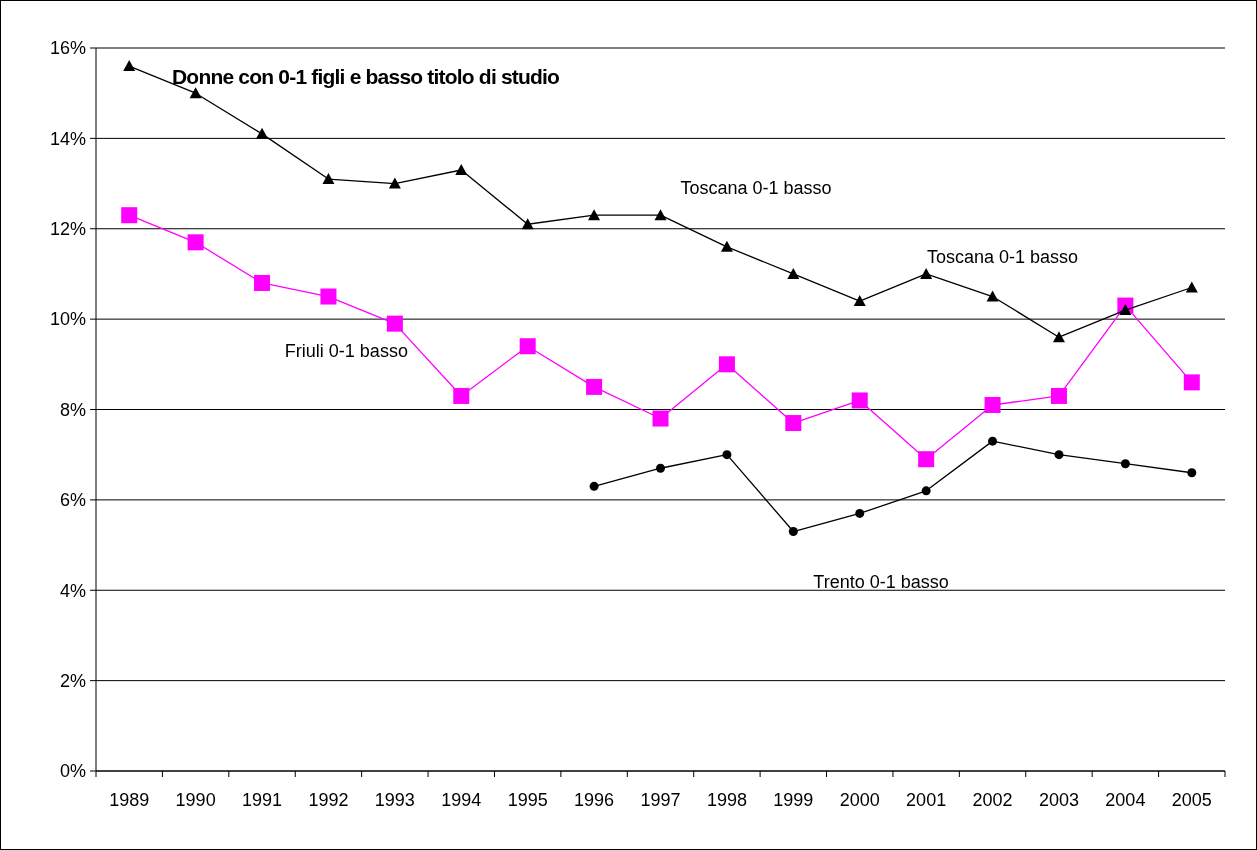  Describe the element at coordinates (72, 500) in the screenshot. I see `y-tick-label: 6%` at that location.